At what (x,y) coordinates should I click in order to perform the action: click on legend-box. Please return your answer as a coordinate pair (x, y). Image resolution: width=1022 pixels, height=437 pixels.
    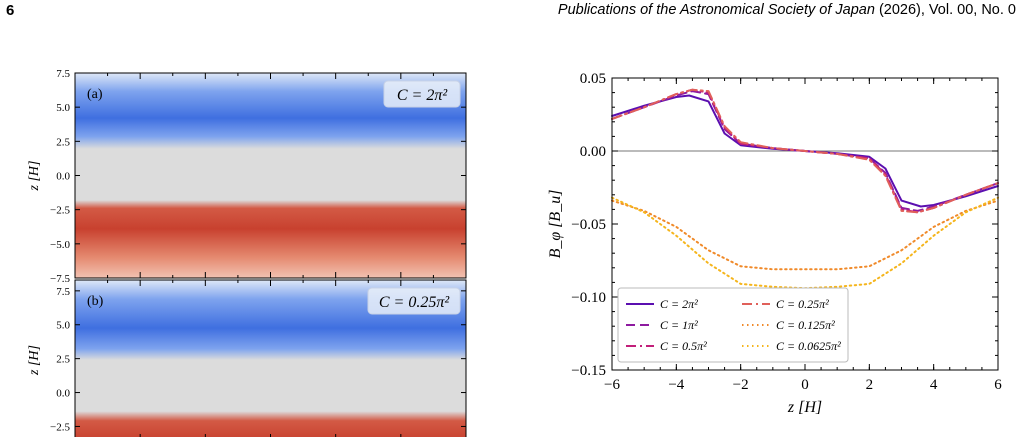
    Looking at the image, I should click on (733, 325).